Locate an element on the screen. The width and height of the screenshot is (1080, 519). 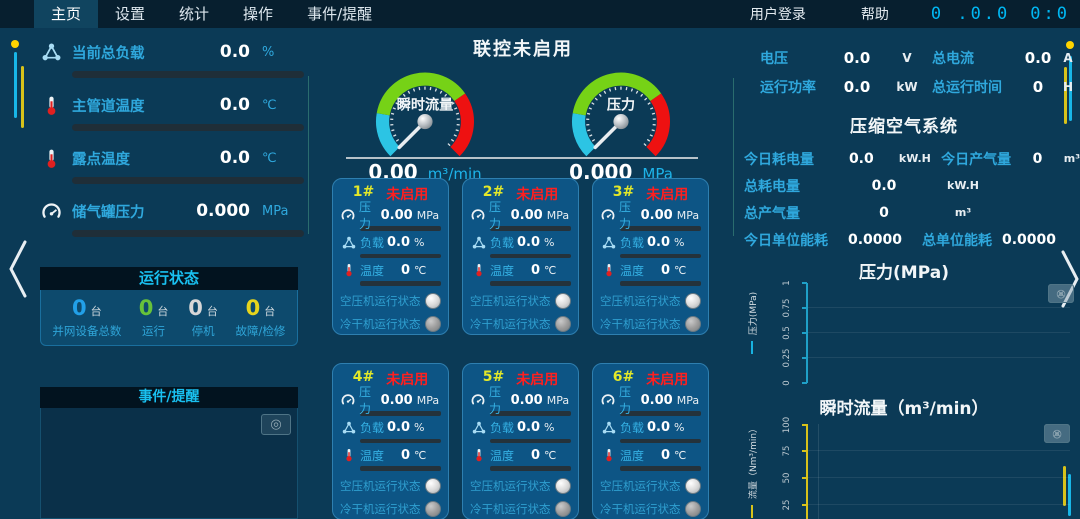
metric-label: 当前总负载 is located at coordinates (108, 53).